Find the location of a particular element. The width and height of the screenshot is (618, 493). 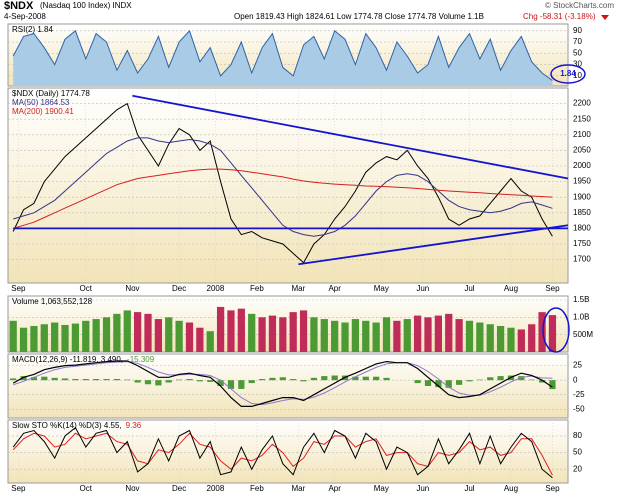

x-tick-label: Apr is located at coordinates (334, 288).